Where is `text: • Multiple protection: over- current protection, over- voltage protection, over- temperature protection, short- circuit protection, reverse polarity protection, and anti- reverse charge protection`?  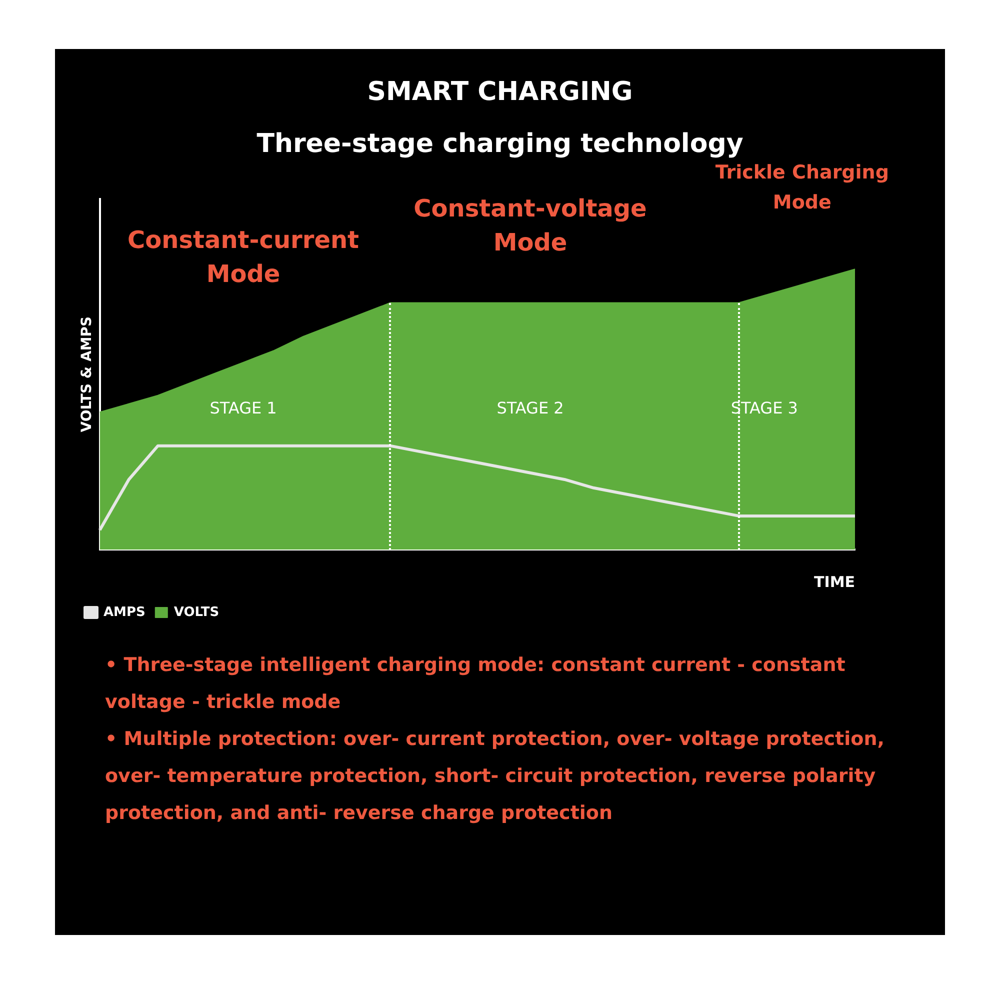 text: • Multiple protection: over- current protection, over- voltage protection, over- temperature protection, short- circuit protection, reverse polarity protection, and anti- reverse charge protection is located at coordinates (495, 776).